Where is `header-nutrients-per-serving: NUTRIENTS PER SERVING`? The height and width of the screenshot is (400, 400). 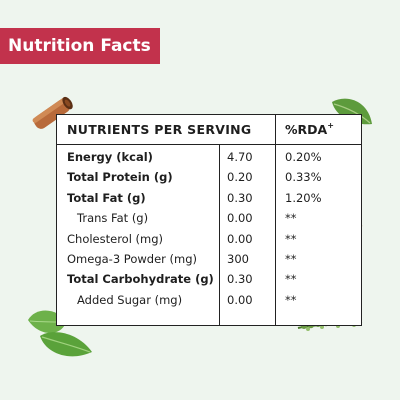
header-nutrients-per-serving: NUTRIENTS PER SERVING is located at coordinates (159, 129).